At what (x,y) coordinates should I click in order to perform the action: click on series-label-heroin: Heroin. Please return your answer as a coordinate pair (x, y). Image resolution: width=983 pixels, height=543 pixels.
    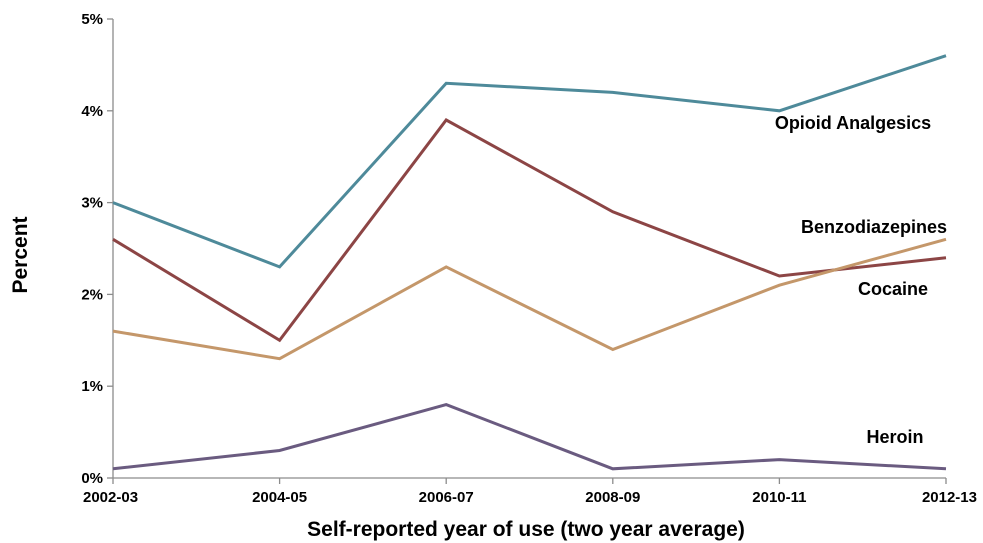
    Looking at the image, I should click on (894, 437).